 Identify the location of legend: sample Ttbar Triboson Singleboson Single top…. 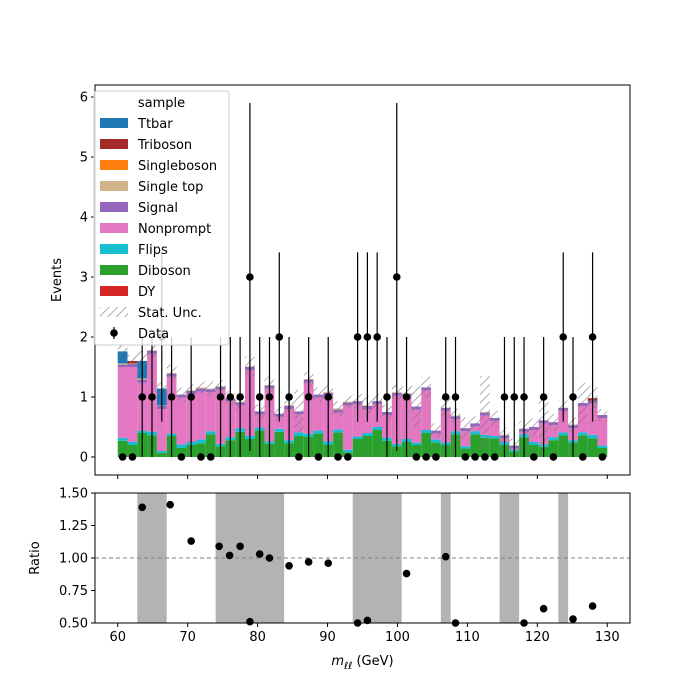
(161, 218).